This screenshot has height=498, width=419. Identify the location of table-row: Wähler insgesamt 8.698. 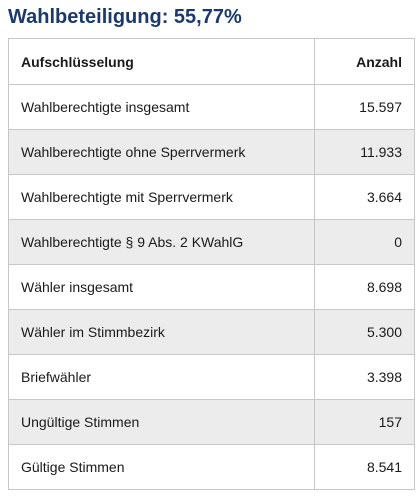
(211, 287).